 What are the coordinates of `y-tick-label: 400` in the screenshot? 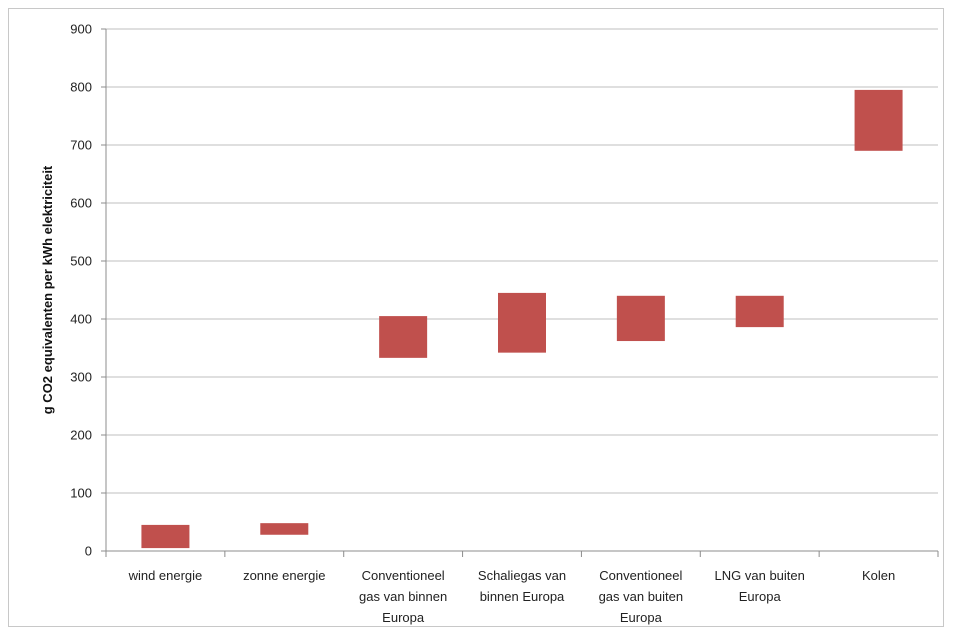 It's located at (81, 319).